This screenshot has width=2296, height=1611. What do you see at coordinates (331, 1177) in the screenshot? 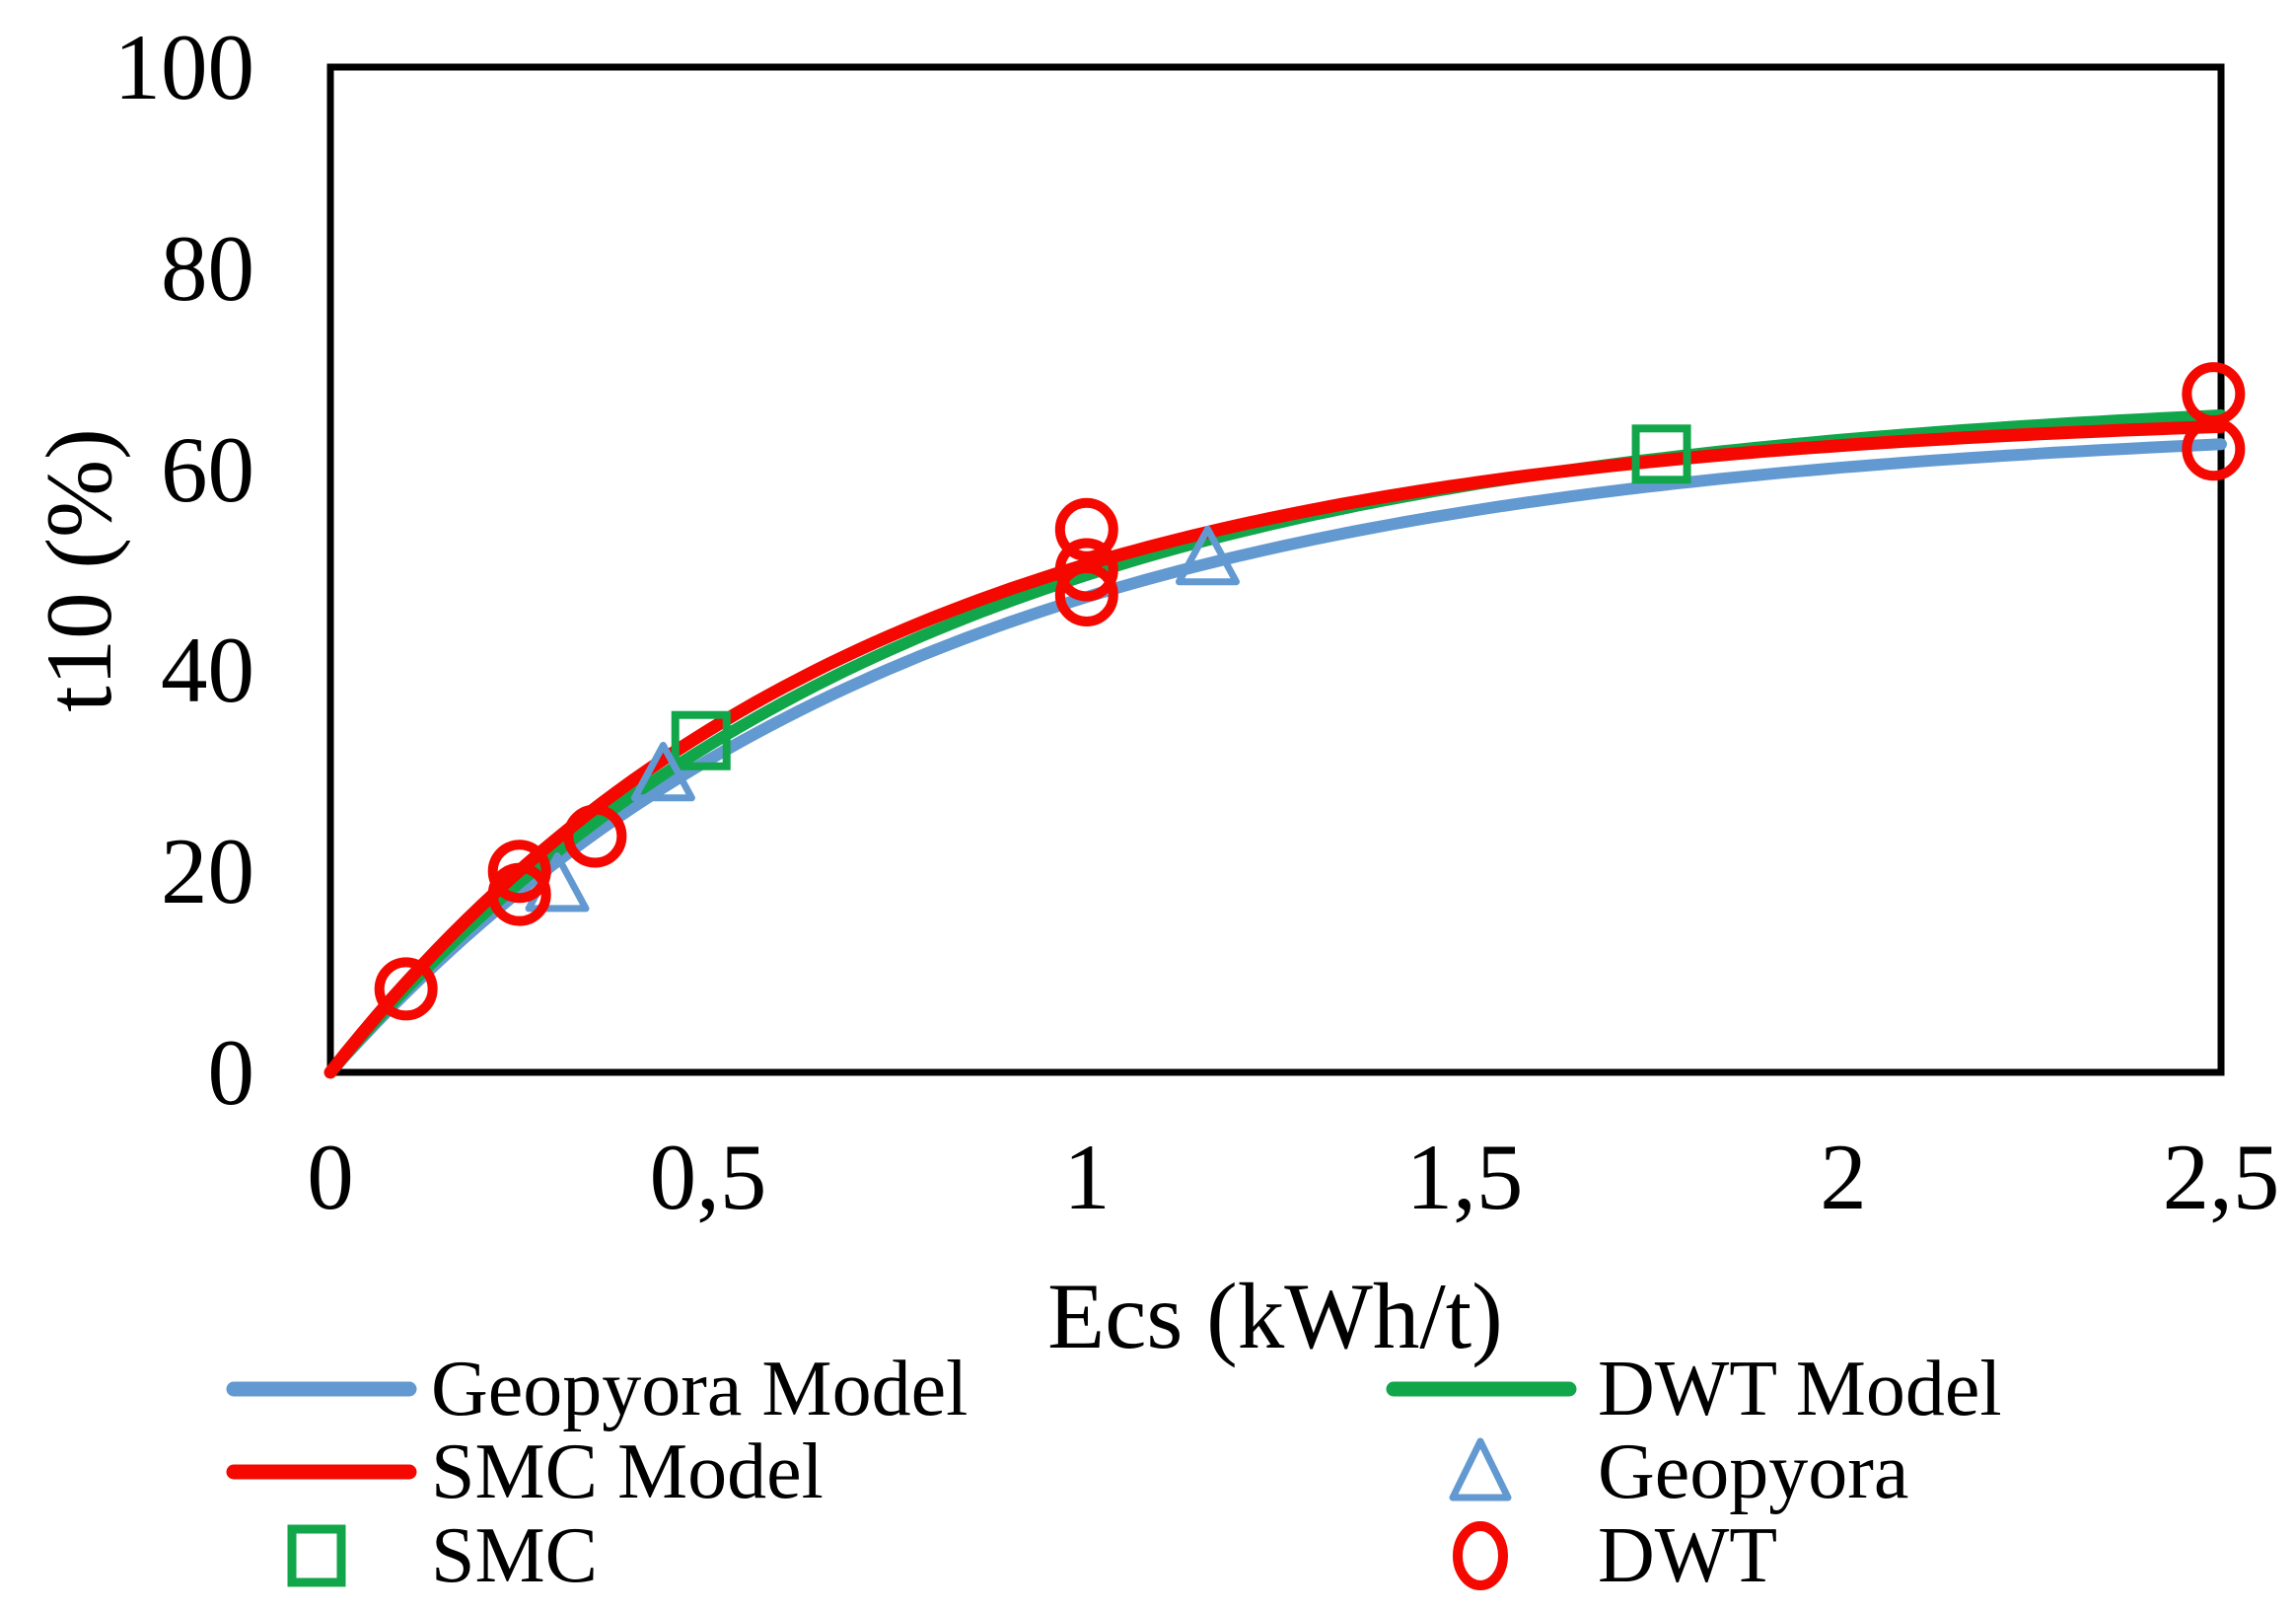
I see `x-tick-label: 0` at bounding box center [331, 1177].